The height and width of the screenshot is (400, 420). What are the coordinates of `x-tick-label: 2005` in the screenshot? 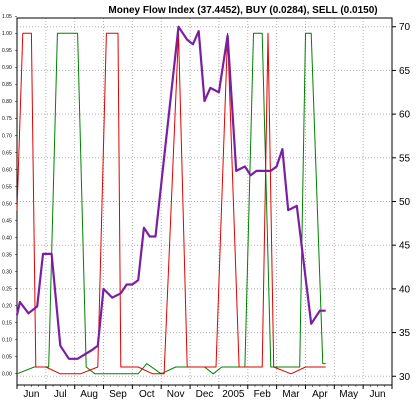 It's located at (233, 394).